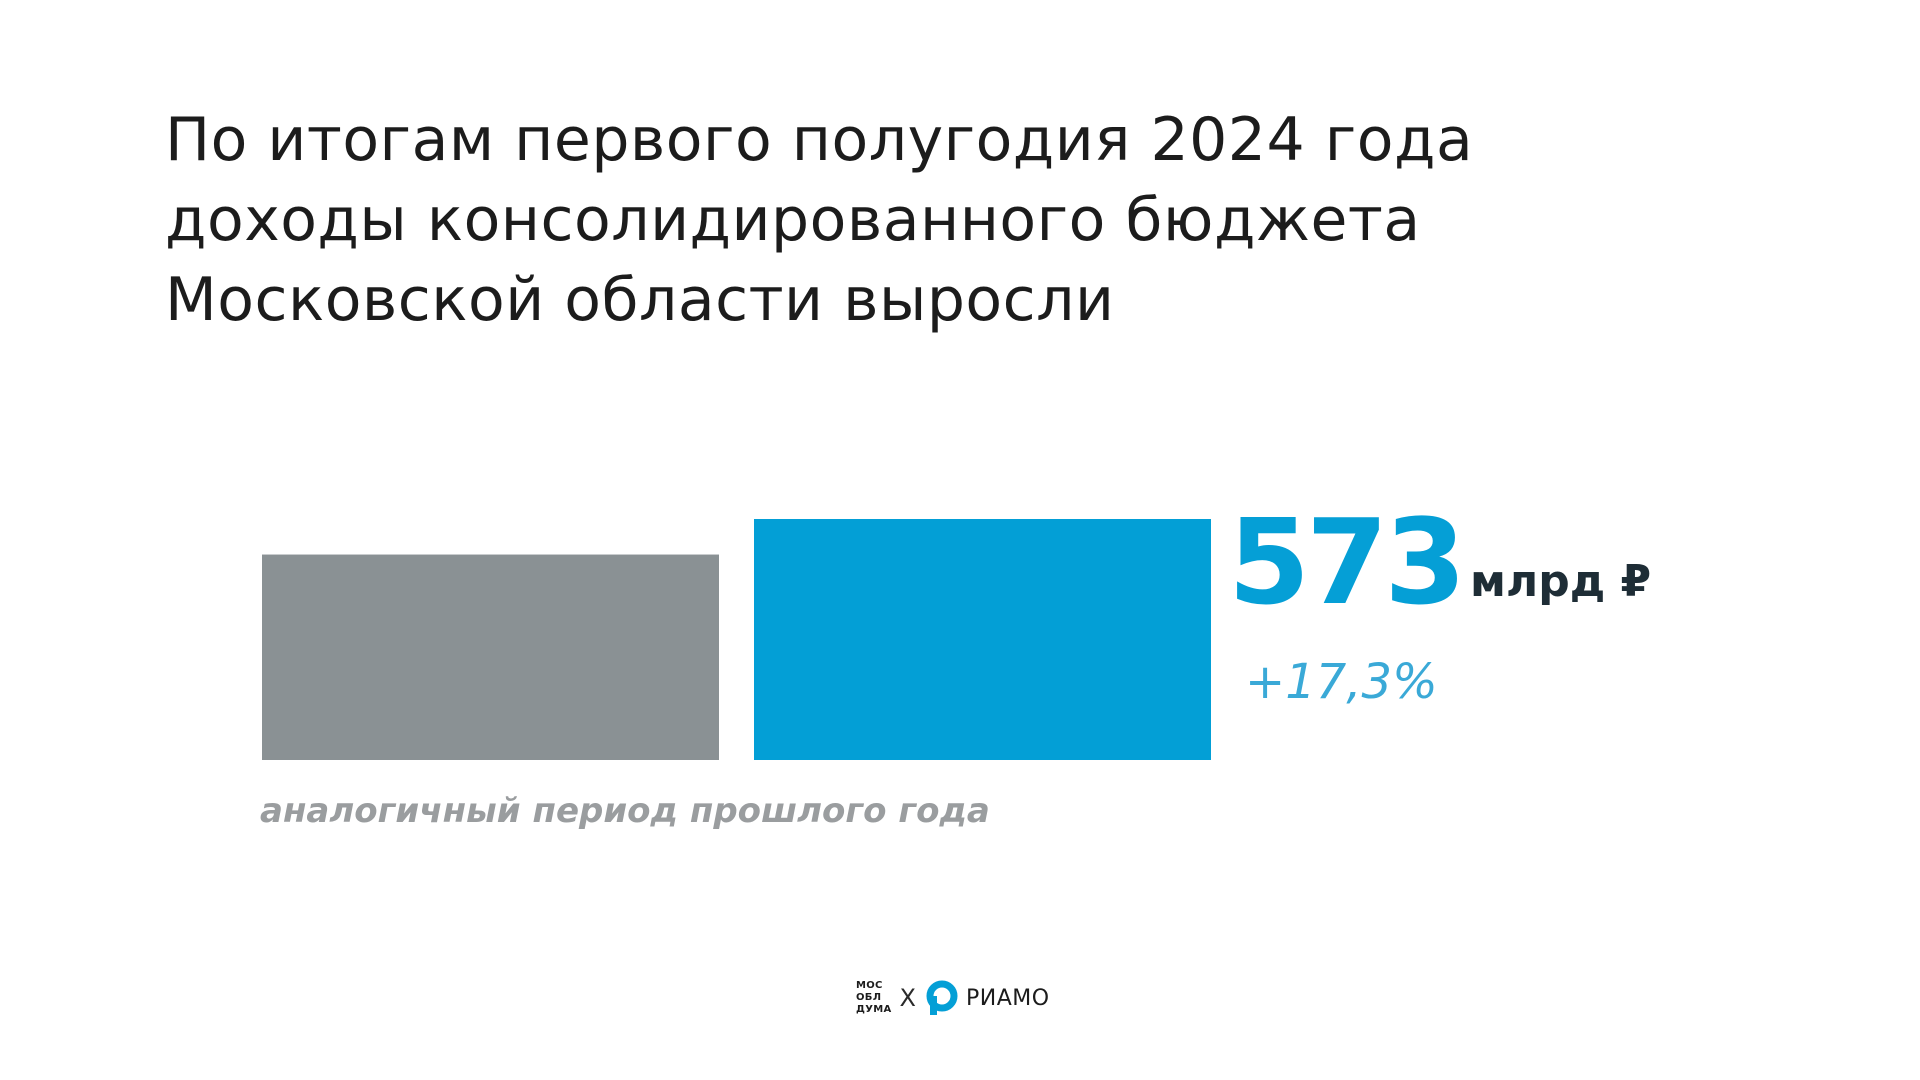 Image resolution: width=1920 pixels, height=1080 pixels. What do you see at coordinates (819, 140) in the screenshot?
I see `title-line: По итогам первого полугодия 2024 года` at bounding box center [819, 140].